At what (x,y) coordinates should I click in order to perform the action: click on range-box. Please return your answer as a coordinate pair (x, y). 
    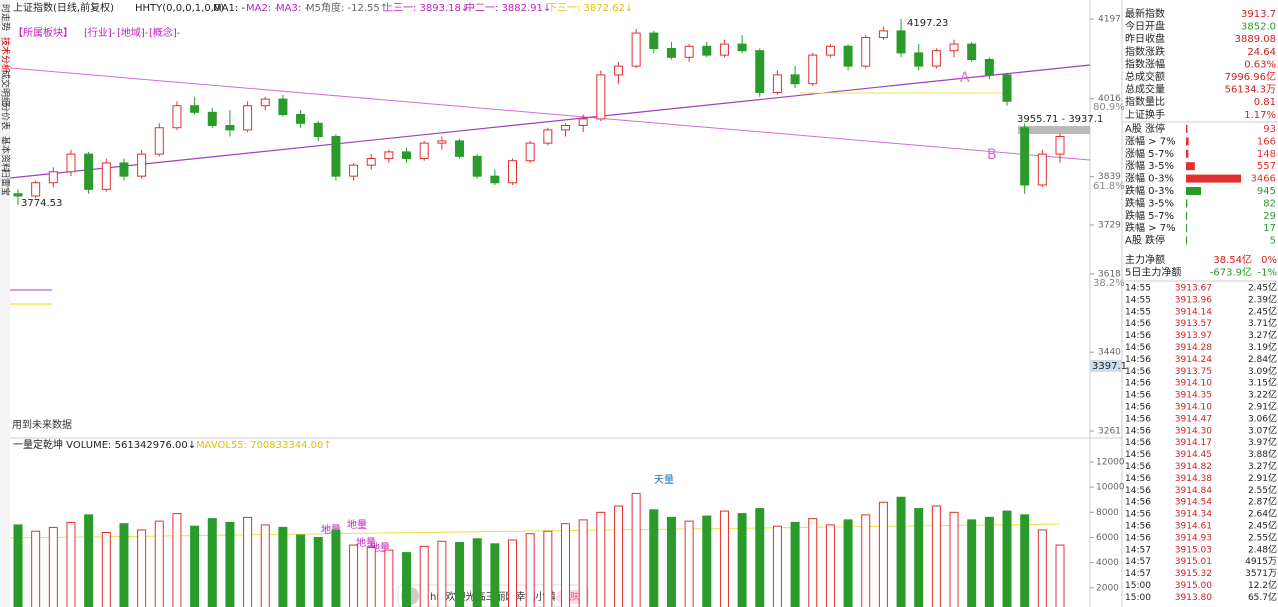
    Looking at the image, I should click on (1054, 130).